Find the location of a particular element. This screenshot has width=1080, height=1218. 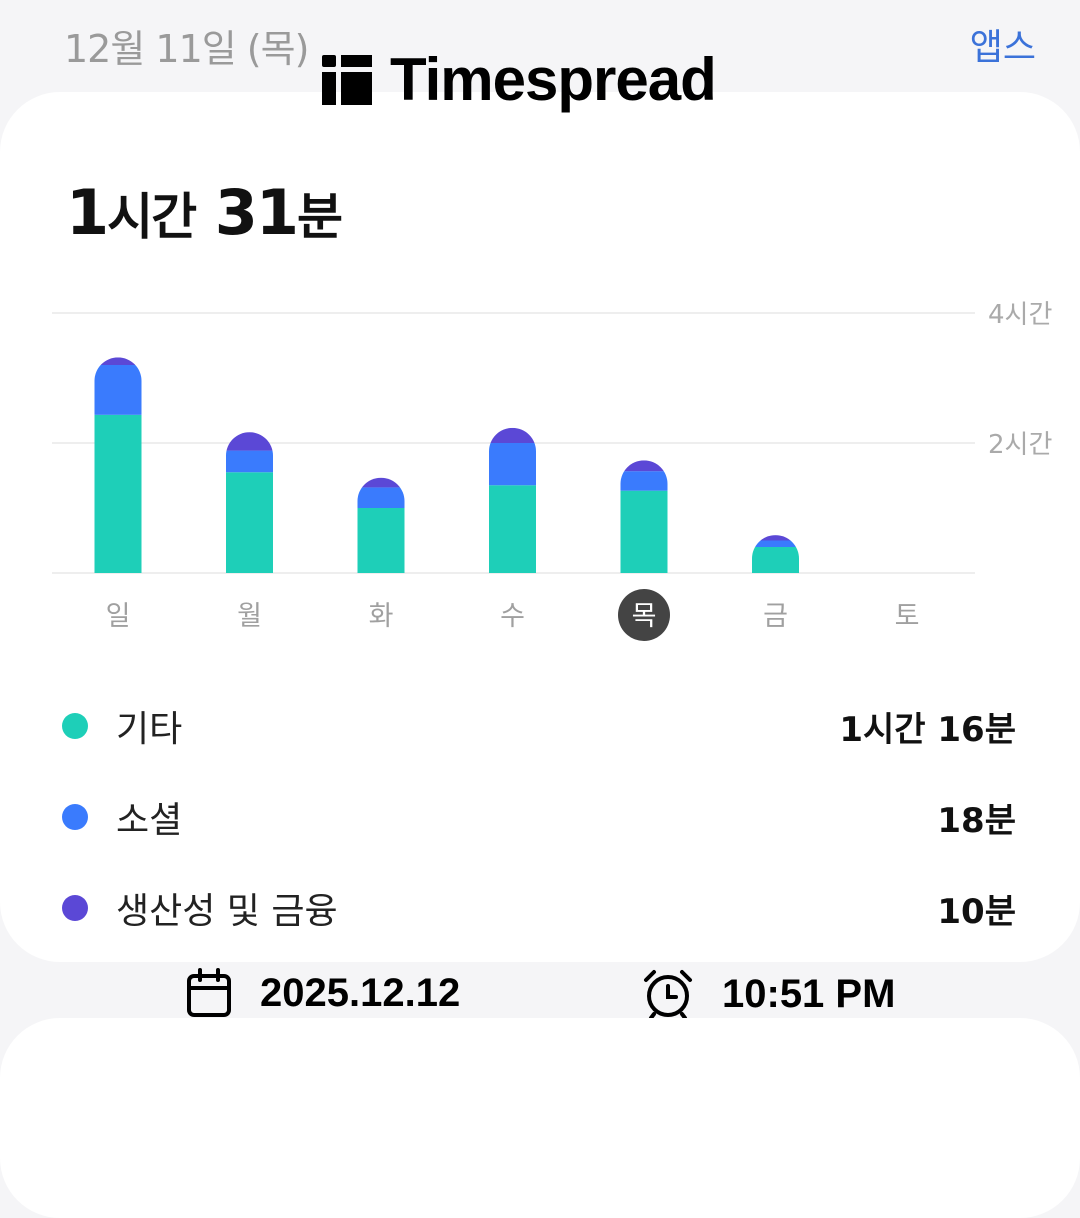

x-tick-label: 월 is located at coordinates (249, 616).